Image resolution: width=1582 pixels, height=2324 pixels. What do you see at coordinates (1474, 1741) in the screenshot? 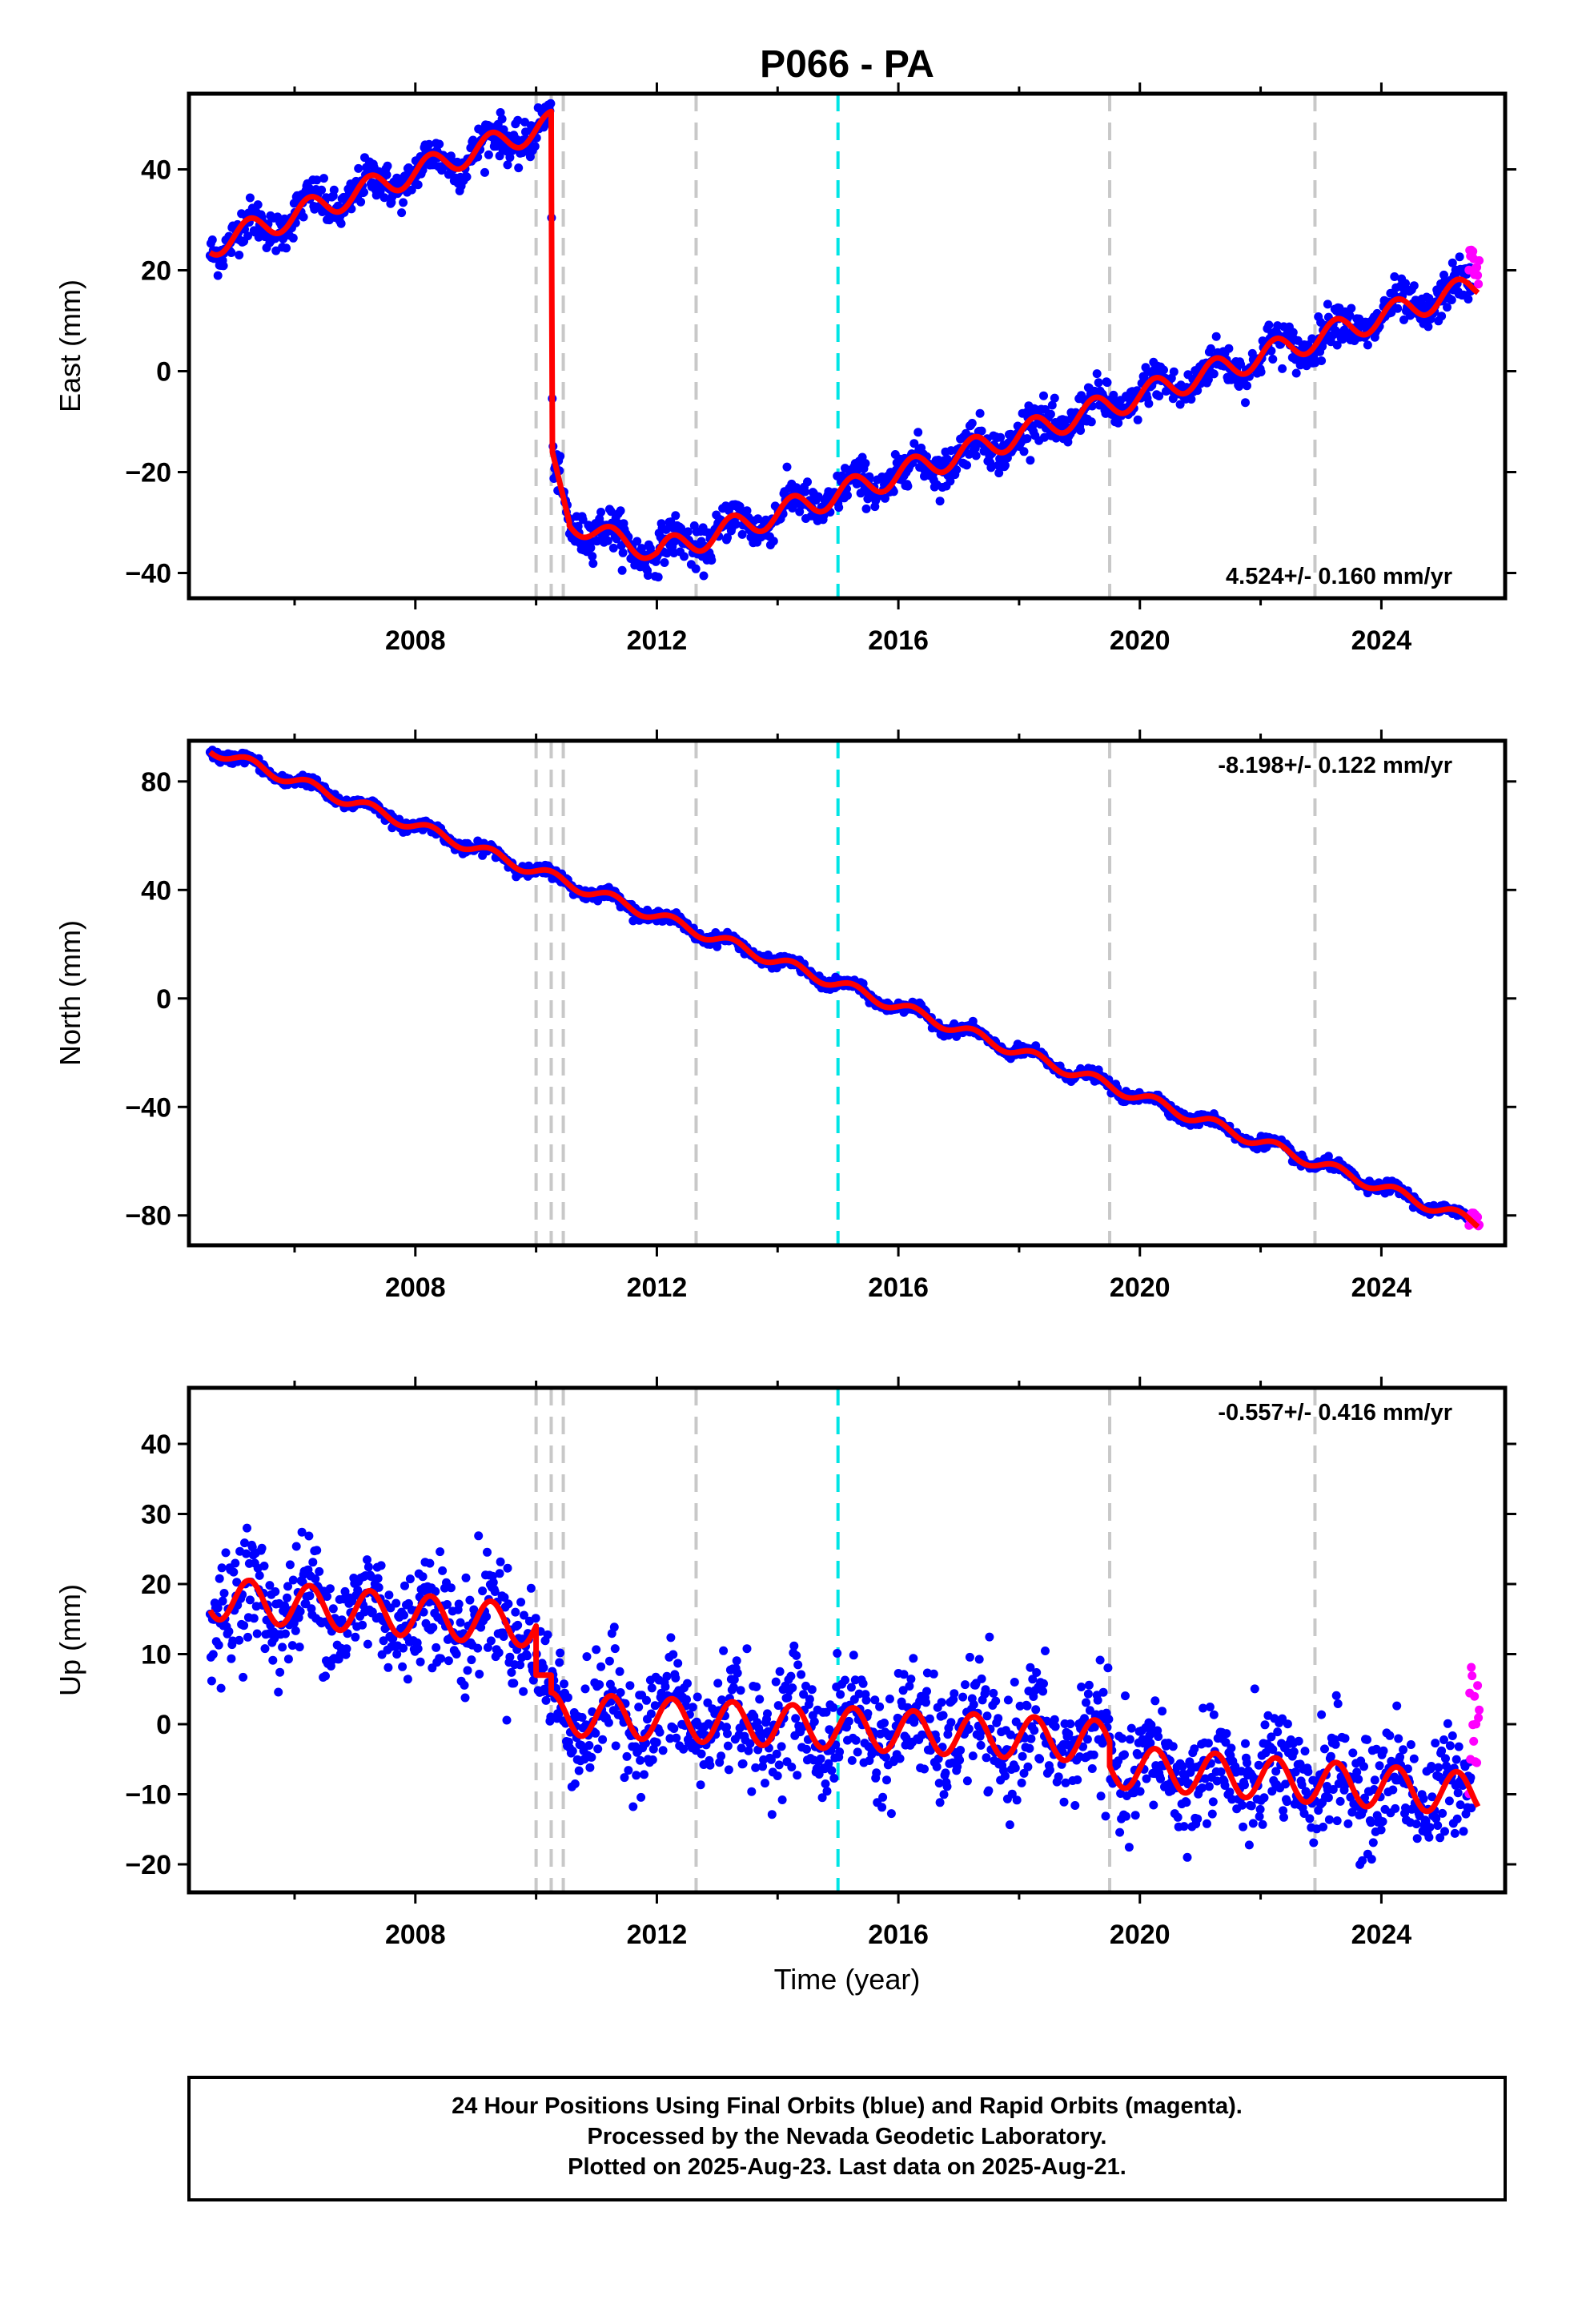
I see `up-rapid-point` at bounding box center [1474, 1741].